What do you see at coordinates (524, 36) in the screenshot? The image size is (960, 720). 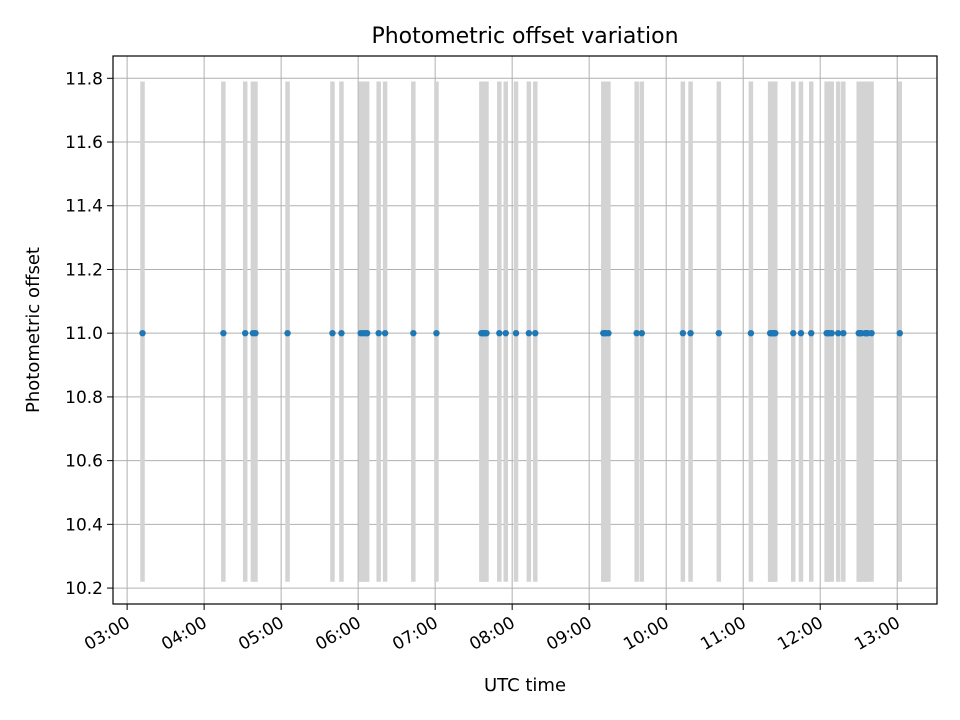 I see `chart-title: Photometric offset variation` at bounding box center [524, 36].